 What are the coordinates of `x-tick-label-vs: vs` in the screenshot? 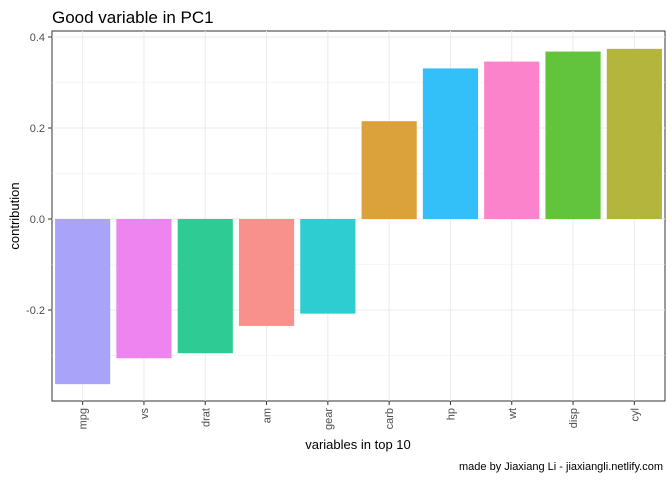 It's located at (145, 414).